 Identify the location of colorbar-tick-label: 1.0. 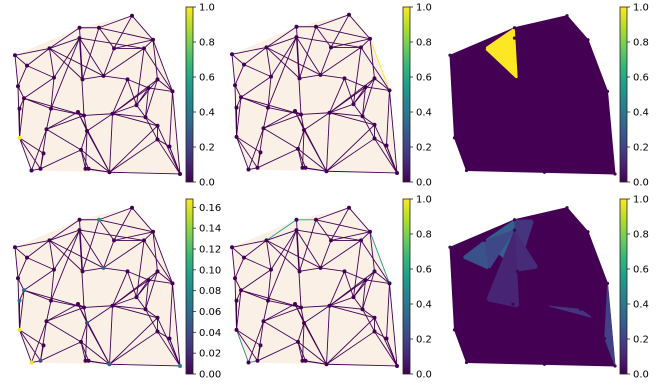
(207, 8).